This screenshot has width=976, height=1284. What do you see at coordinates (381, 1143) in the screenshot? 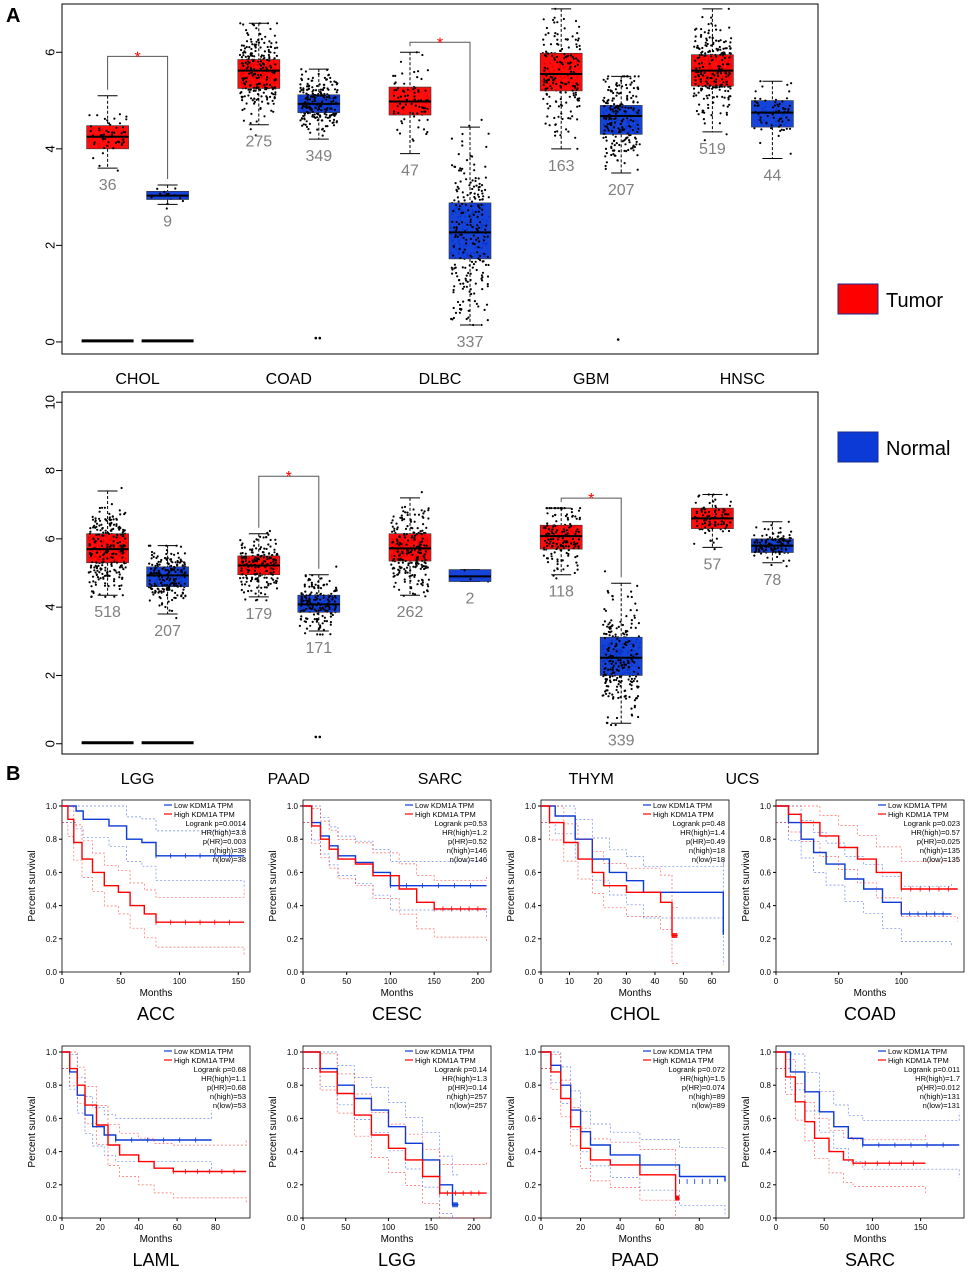
I see `low-ci-lower` at bounding box center [381, 1143].